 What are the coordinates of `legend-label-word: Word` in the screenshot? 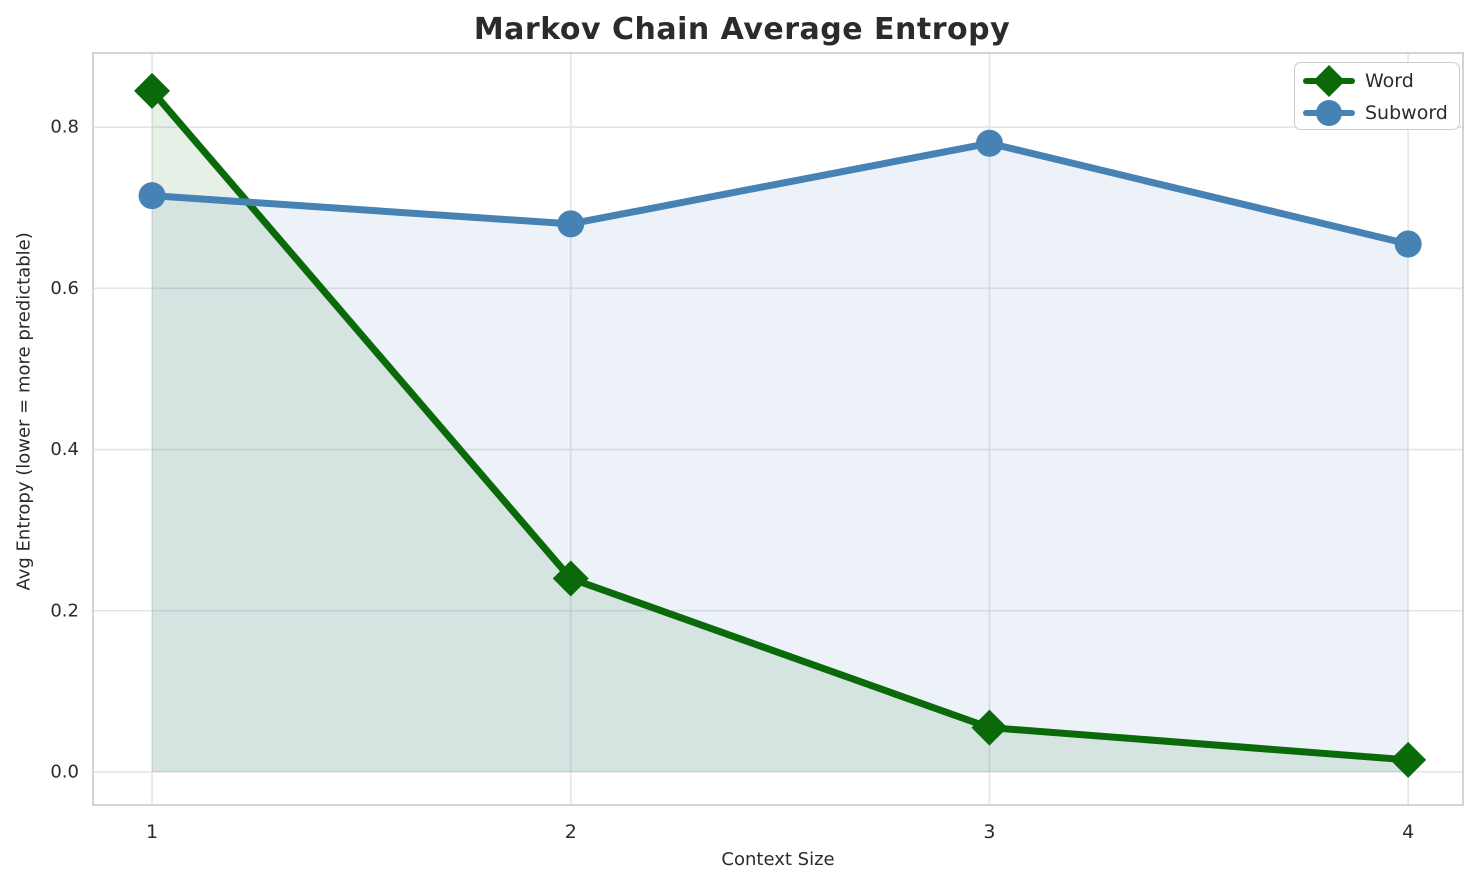 It's located at (1389, 80).